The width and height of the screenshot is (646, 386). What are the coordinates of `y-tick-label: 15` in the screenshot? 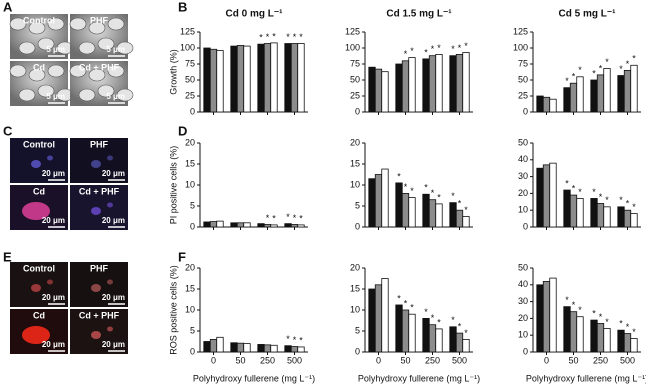 It's located at (190, 288).